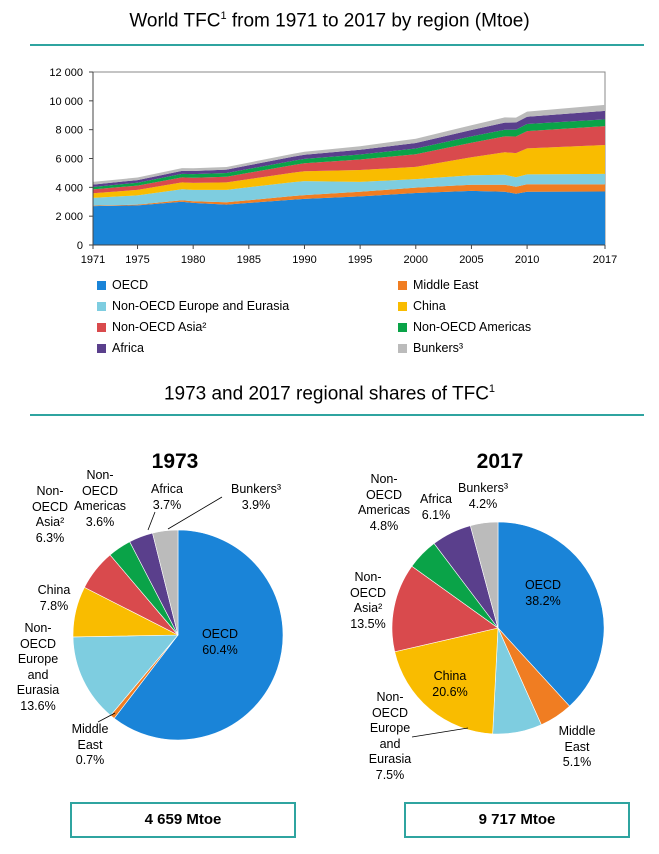 This screenshot has height=854, width=659. What do you see at coordinates (471, 260) in the screenshot?
I see `x-tick-label: 2005` at bounding box center [471, 260].